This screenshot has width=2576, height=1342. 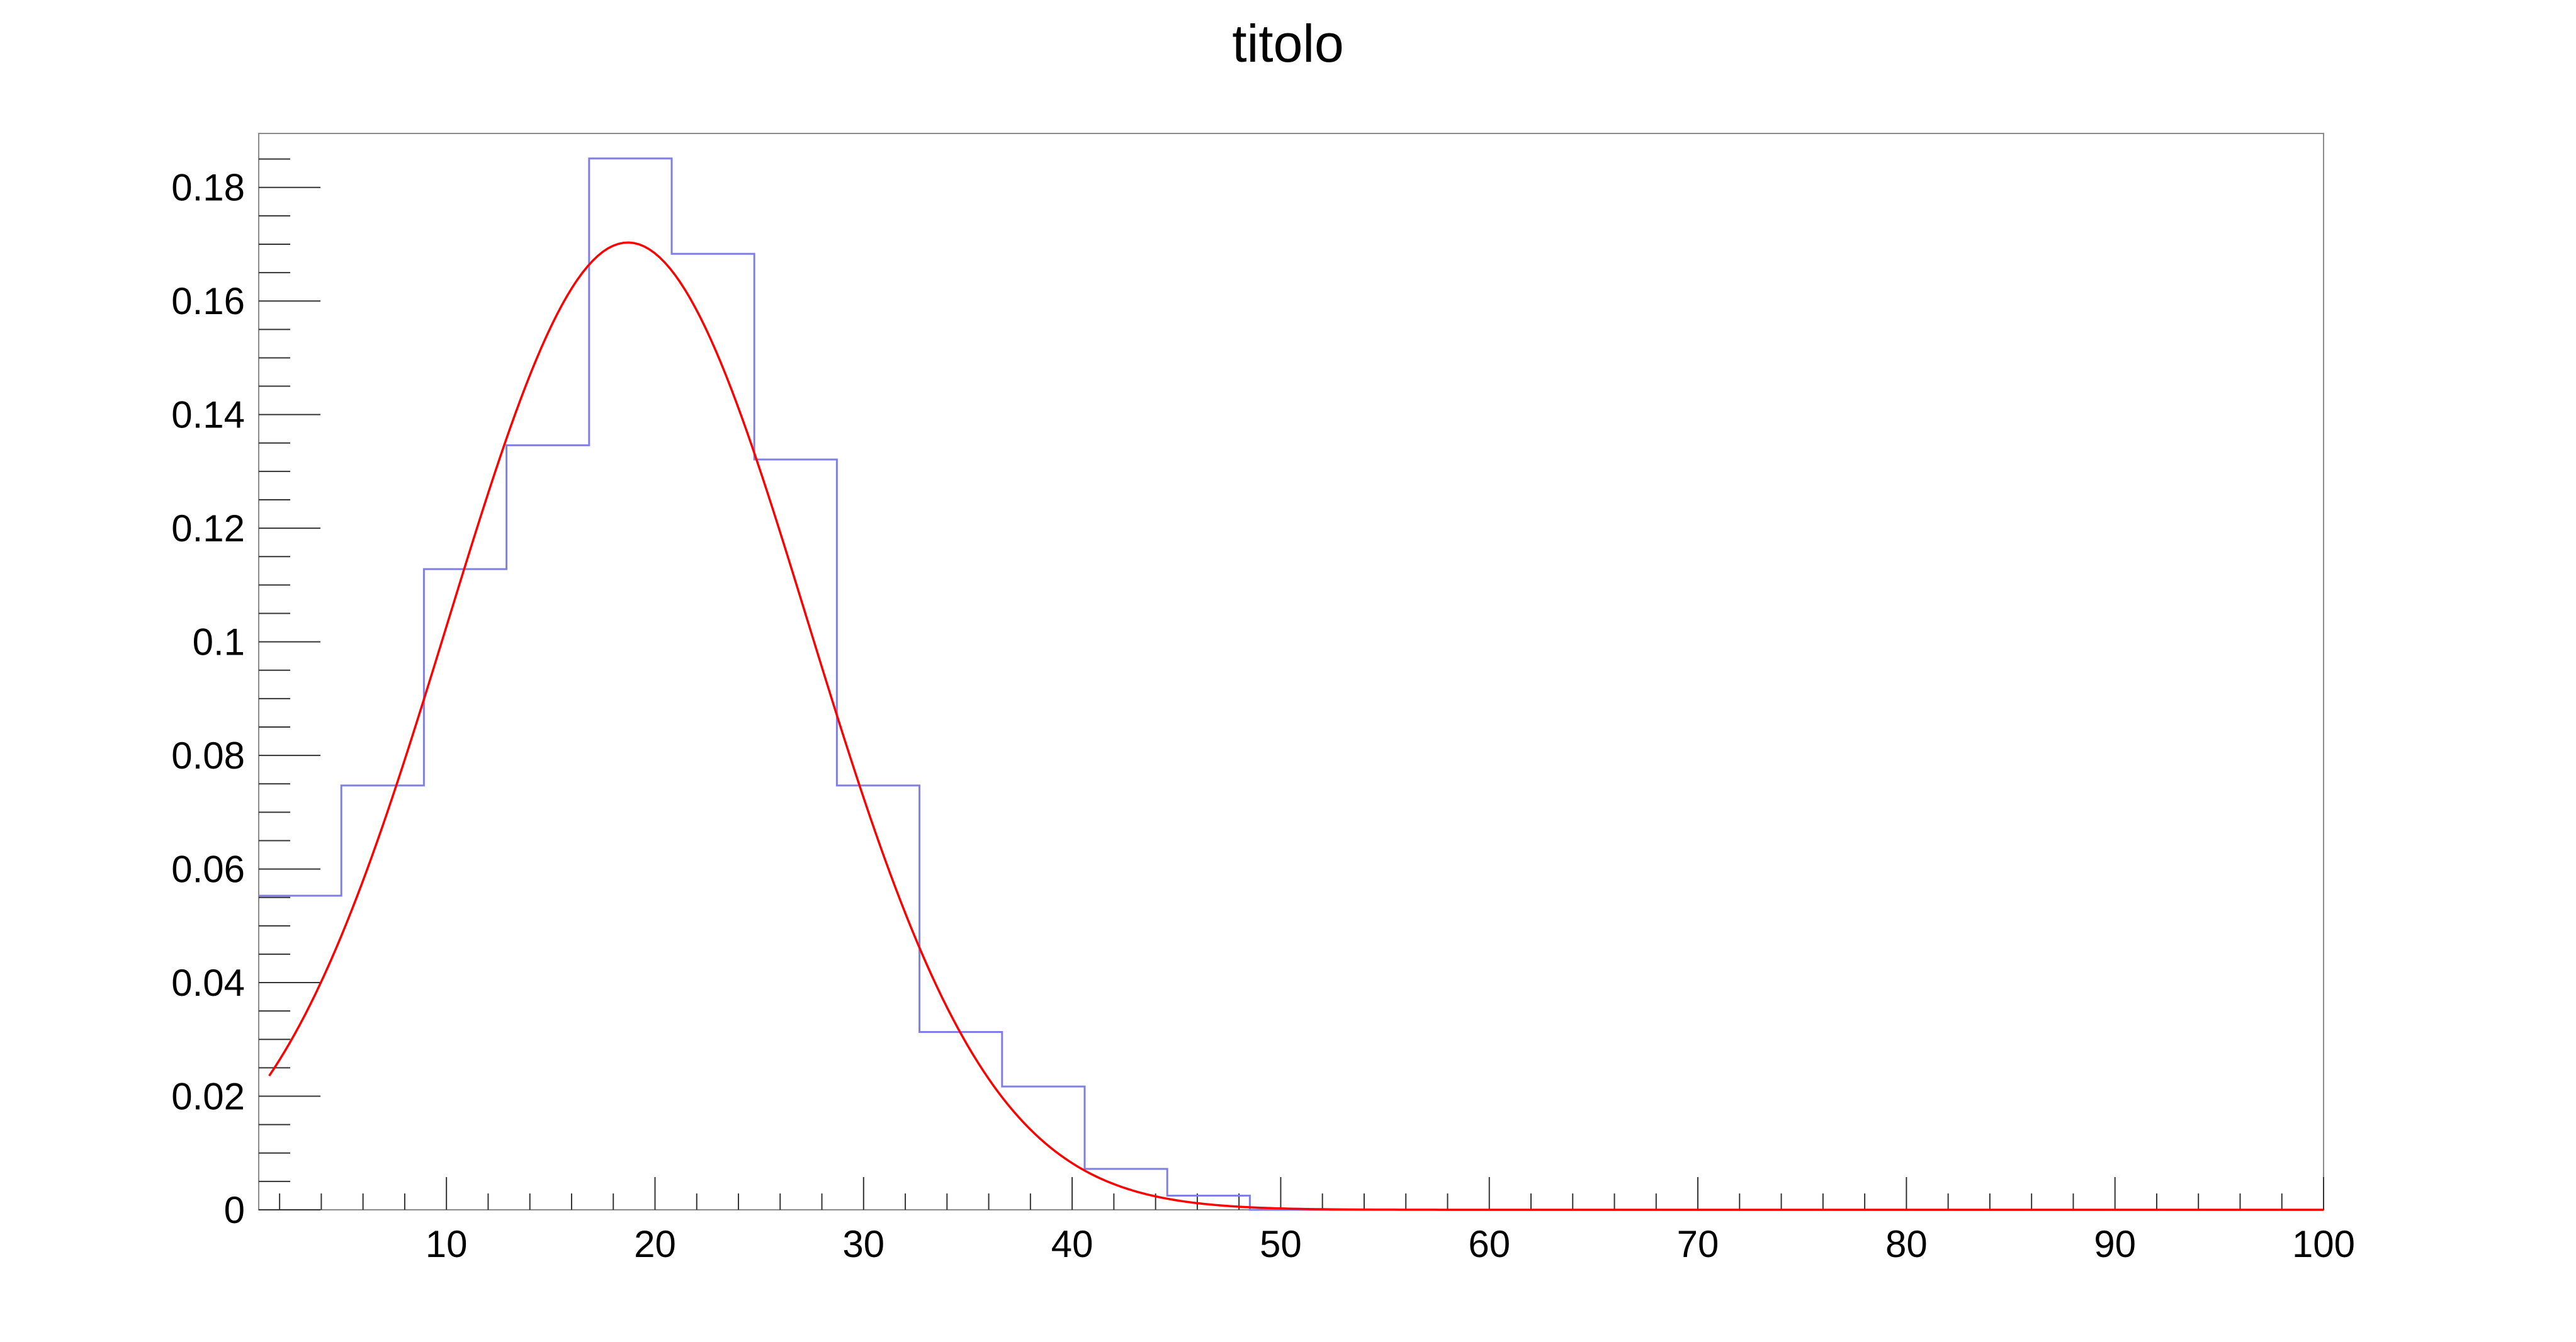 What do you see at coordinates (208, 756) in the screenshot?
I see `y-tick-label: 0.08` at bounding box center [208, 756].